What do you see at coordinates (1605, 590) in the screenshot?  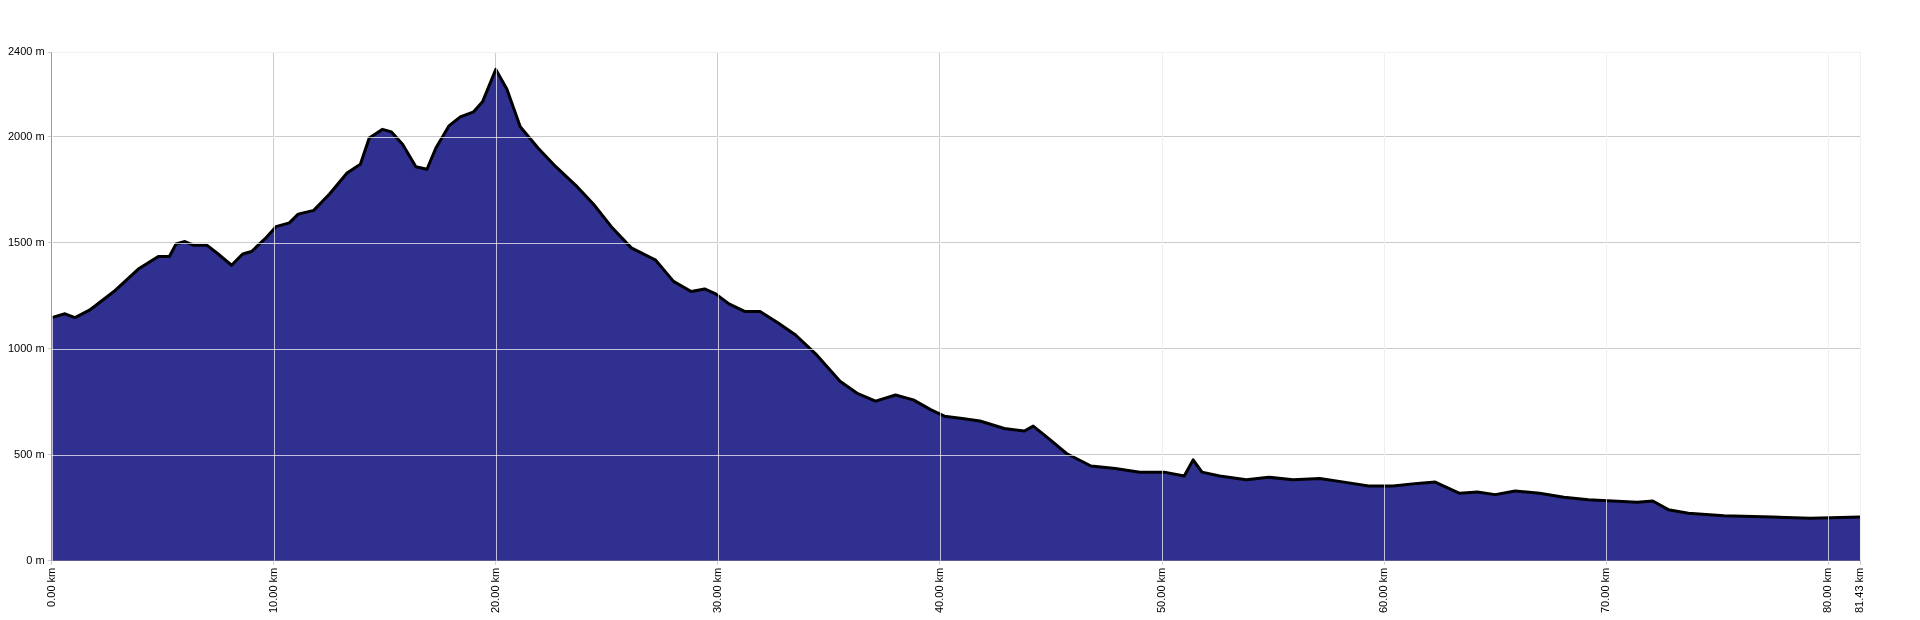 I see `x-tick-label: 70.00 km` at bounding box center [1605, 590].